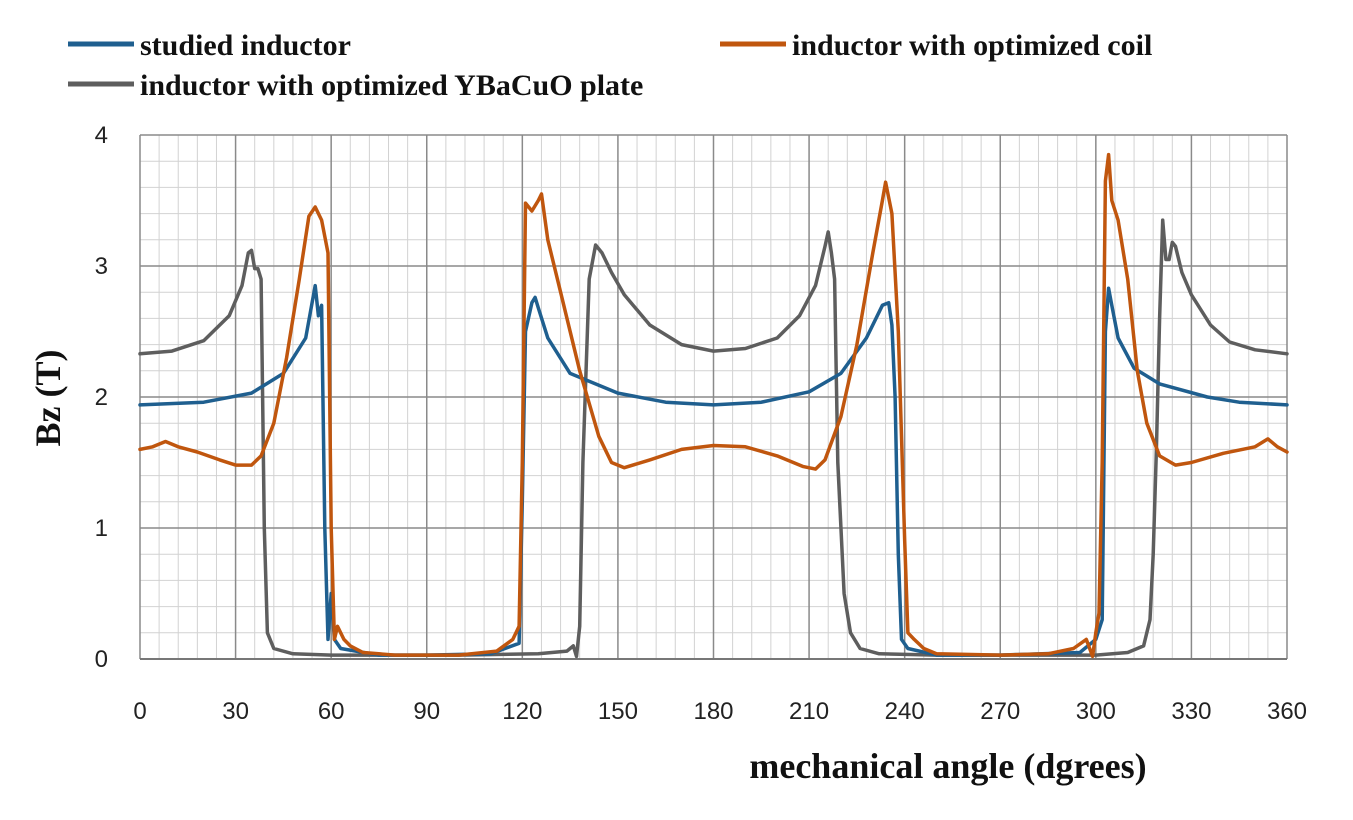 The image size is (1353, 820). Describe the element at coordinates (1096, 711) in the screenshot. I see `x-tick-label-300: 300` at that location.